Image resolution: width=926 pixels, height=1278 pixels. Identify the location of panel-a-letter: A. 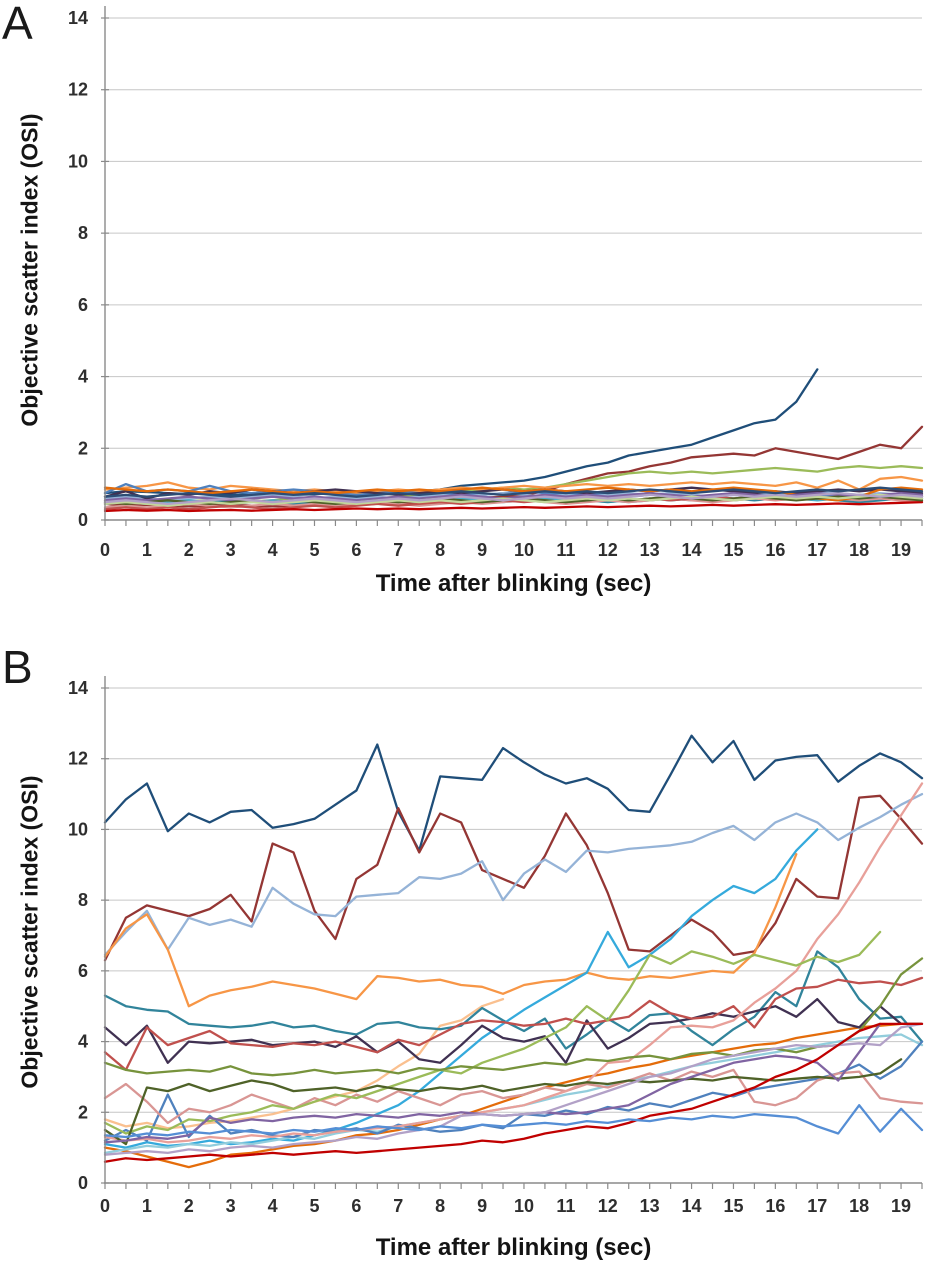
(17, 24).